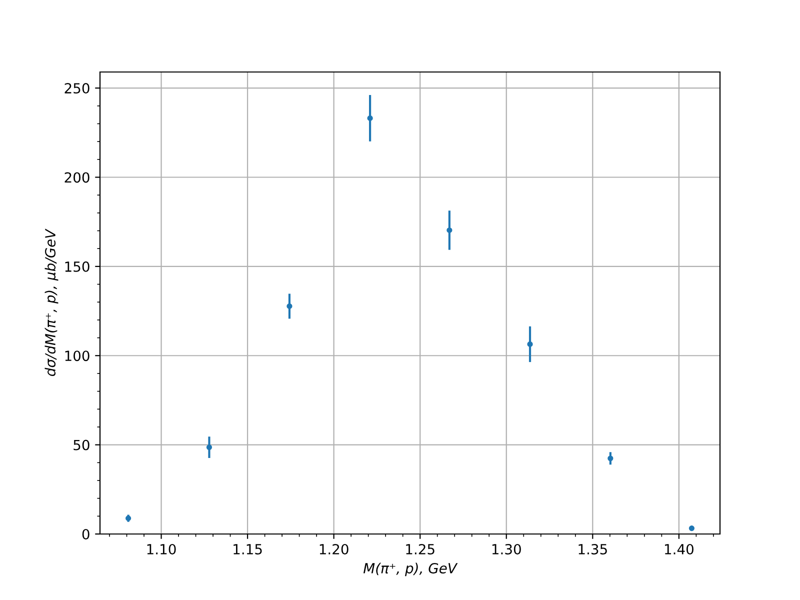  What do you see at coordinates (592, 549) in the screenshot?
I see `x-tick-label: 1.35` at bounding box center [592, 549].